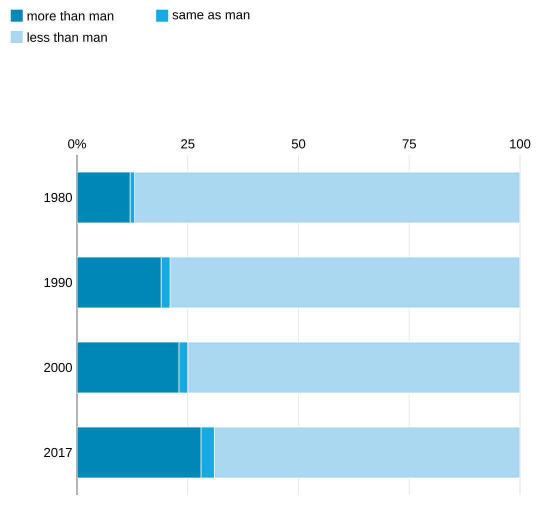  I want to click on x-tick-label: 0%, so click(77, 143).